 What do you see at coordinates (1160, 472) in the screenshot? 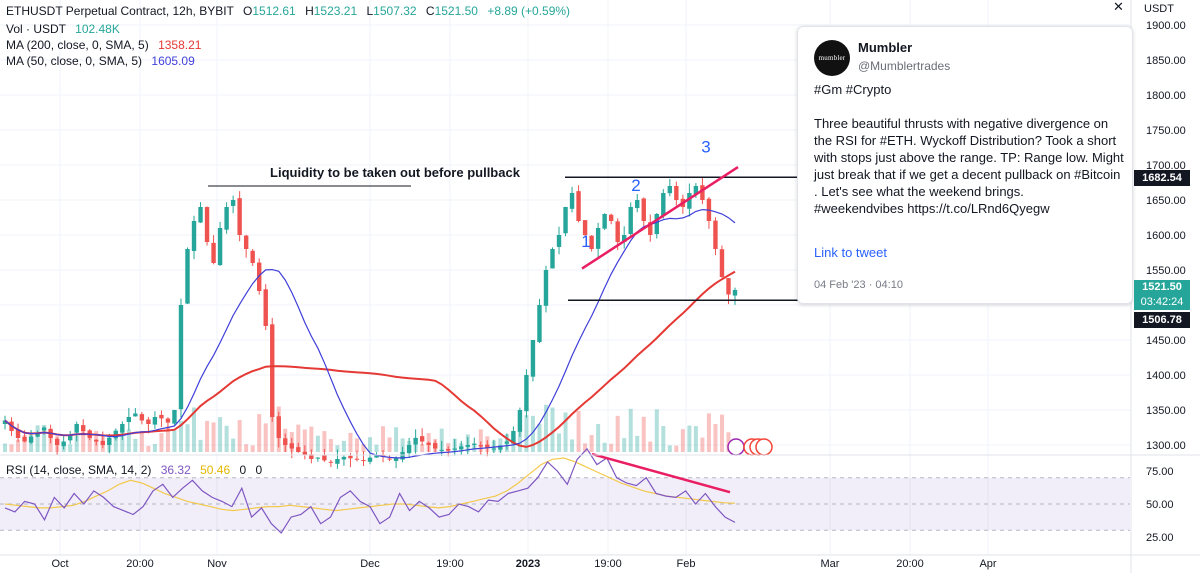
I see `rsi-tick-label: 75.00` at bounding box center [1160, 472].